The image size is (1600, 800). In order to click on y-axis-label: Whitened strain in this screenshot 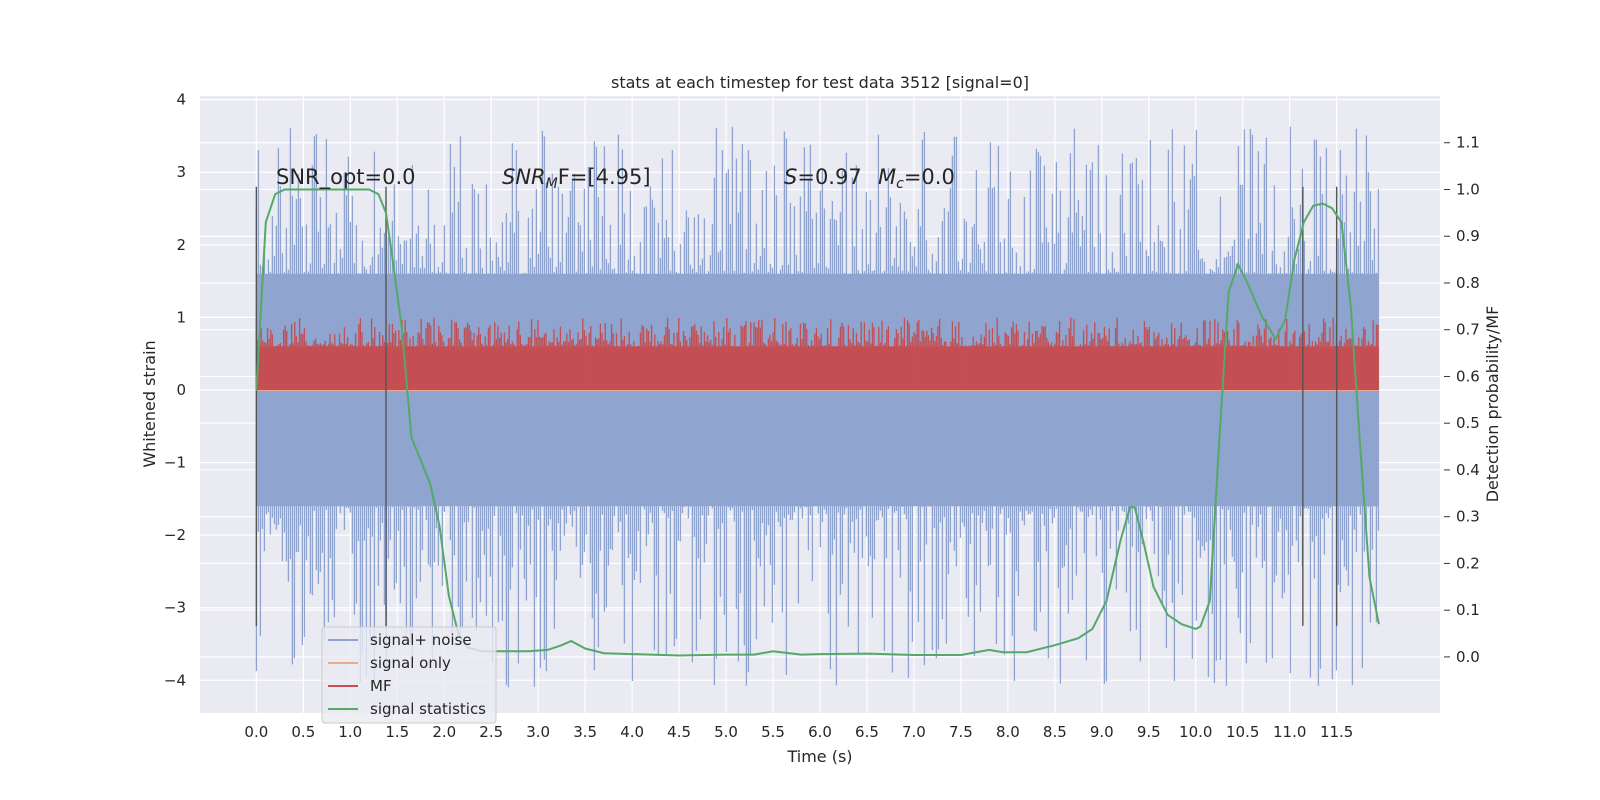, I will do `click(149, 403)`.